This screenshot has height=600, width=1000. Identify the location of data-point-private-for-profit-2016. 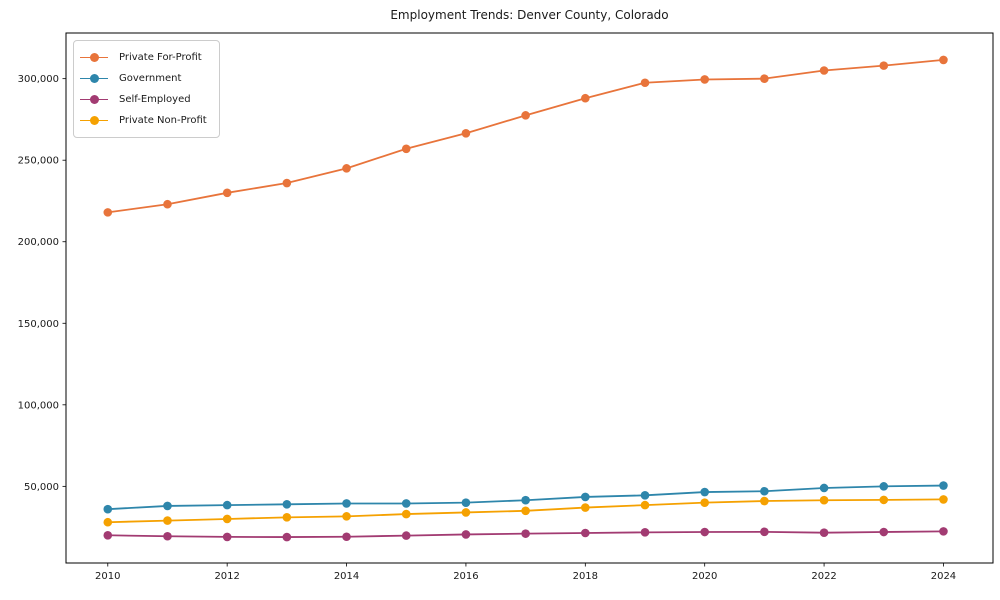
(466, 133).